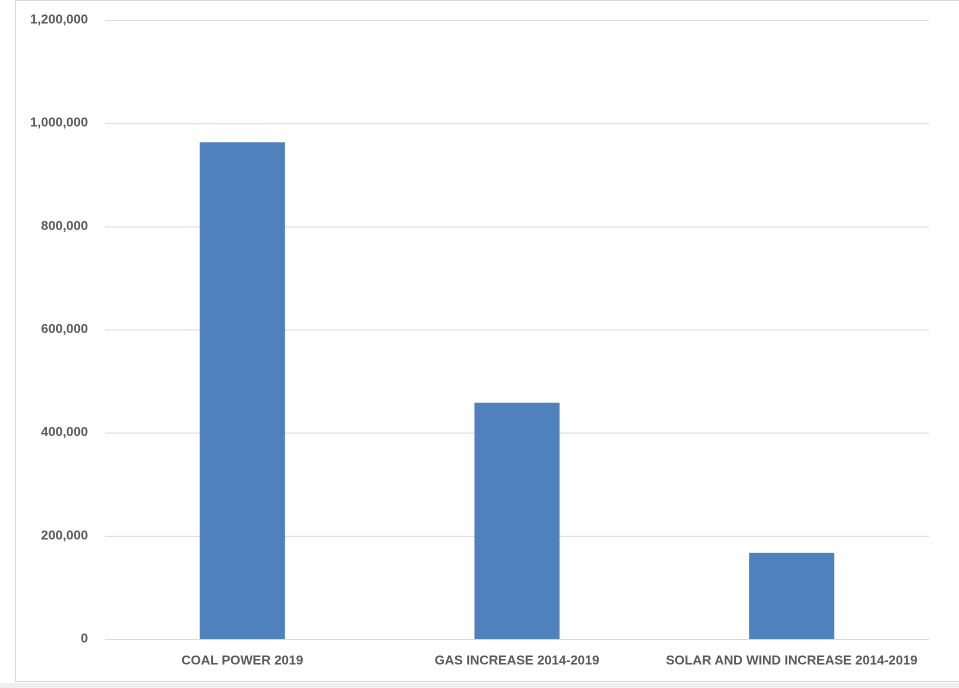 This screenshot has width=959, height=688. What do you see at coordinates (64, 431) in the screenshot?
I see `y-tick-label: 400,000` at bounding box center [64, 431].